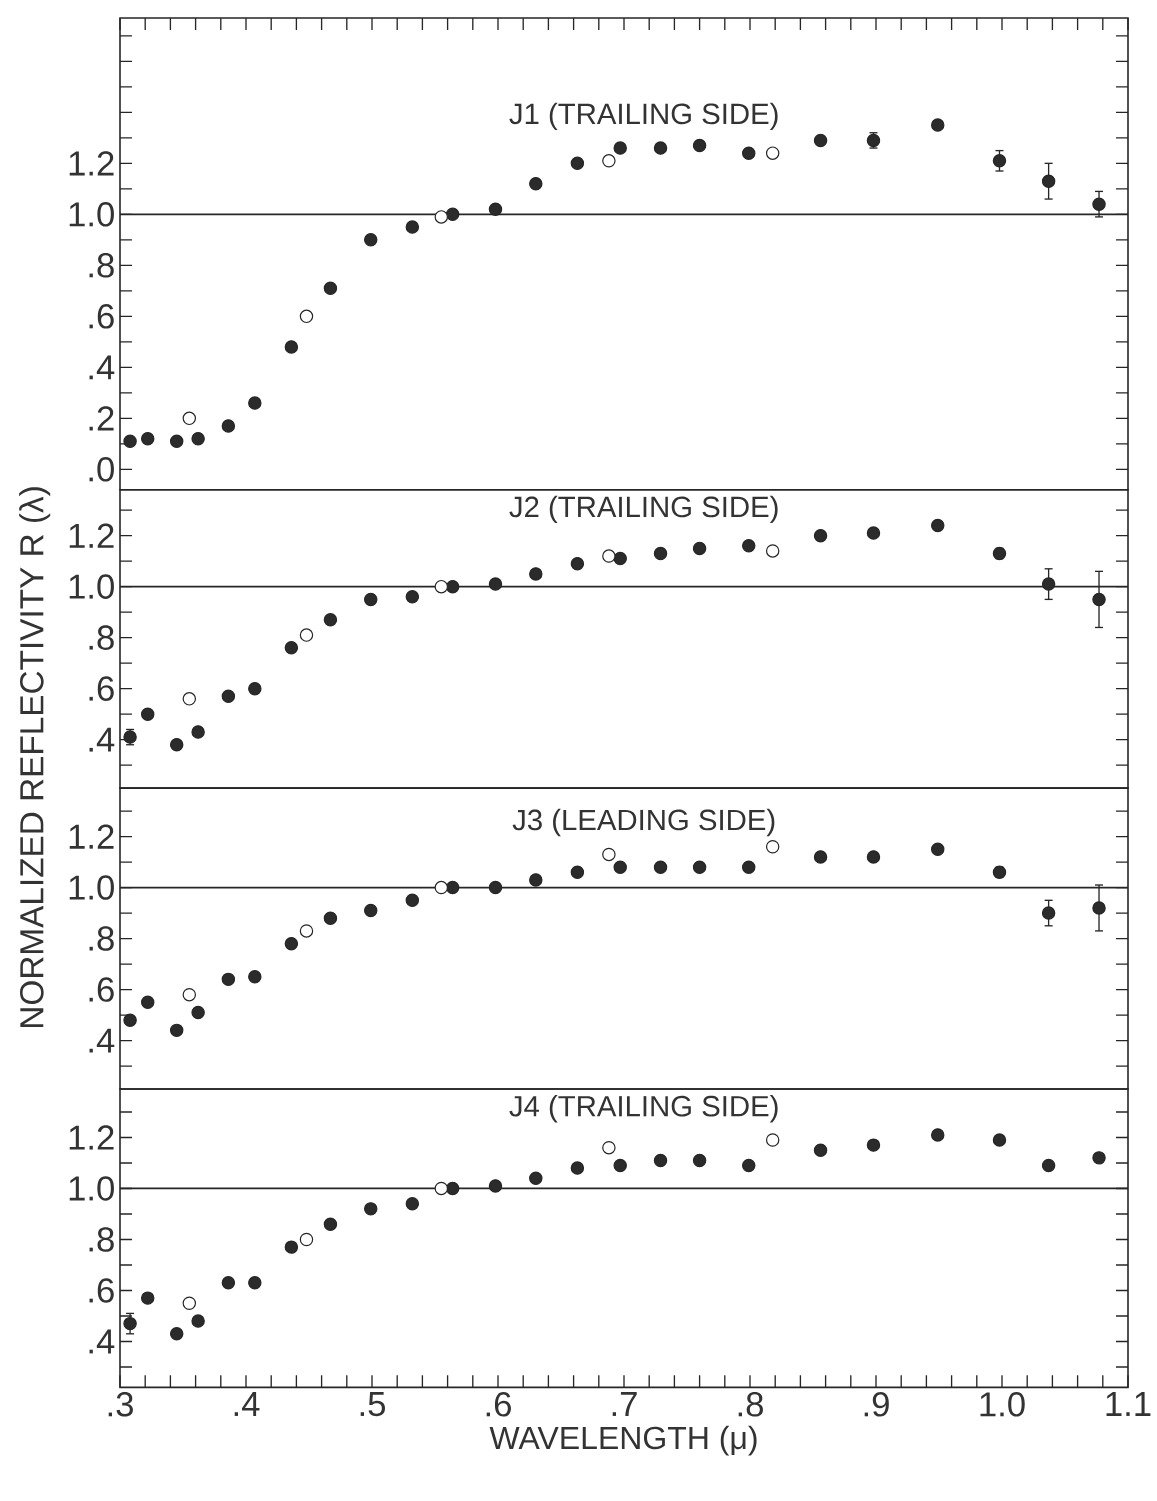  Describe the element at coordinates (121, 1404) in the screenshot. I see `x-tick-label: .3` at that location.